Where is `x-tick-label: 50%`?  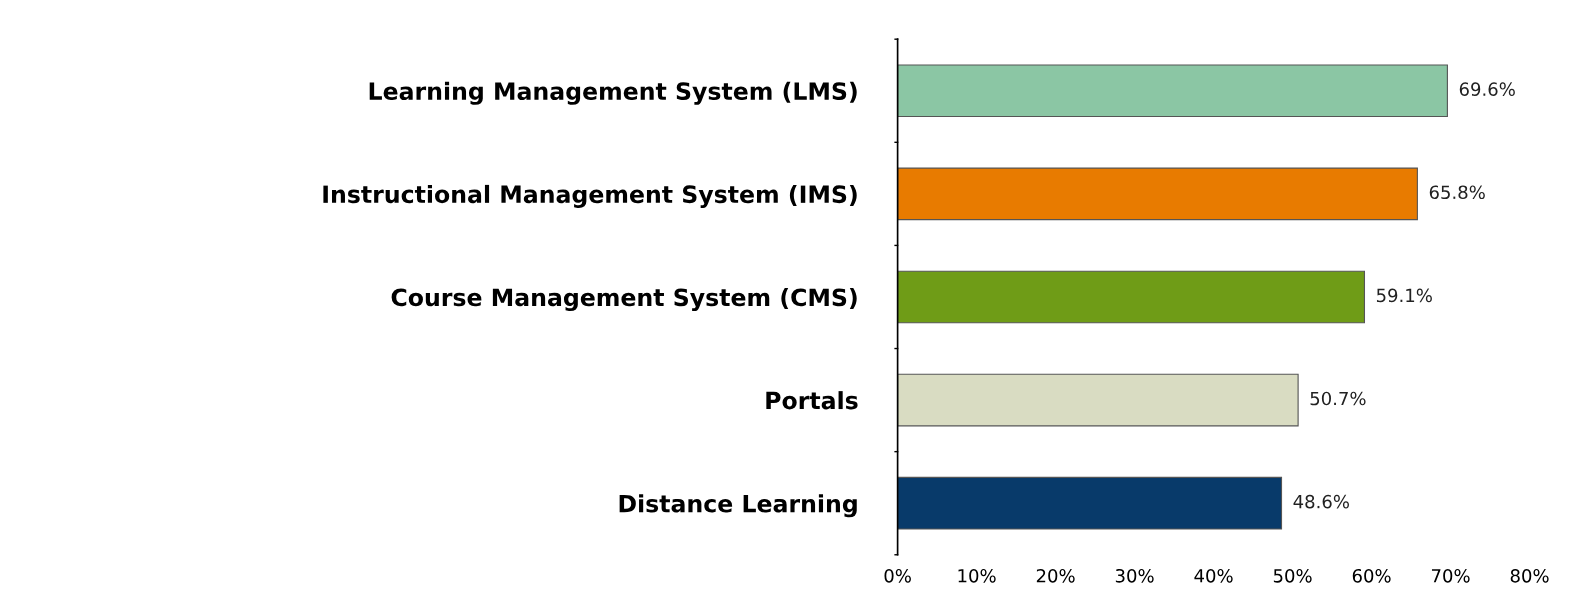 x-tick-label: 50% is located at coordinates (1292, 575).